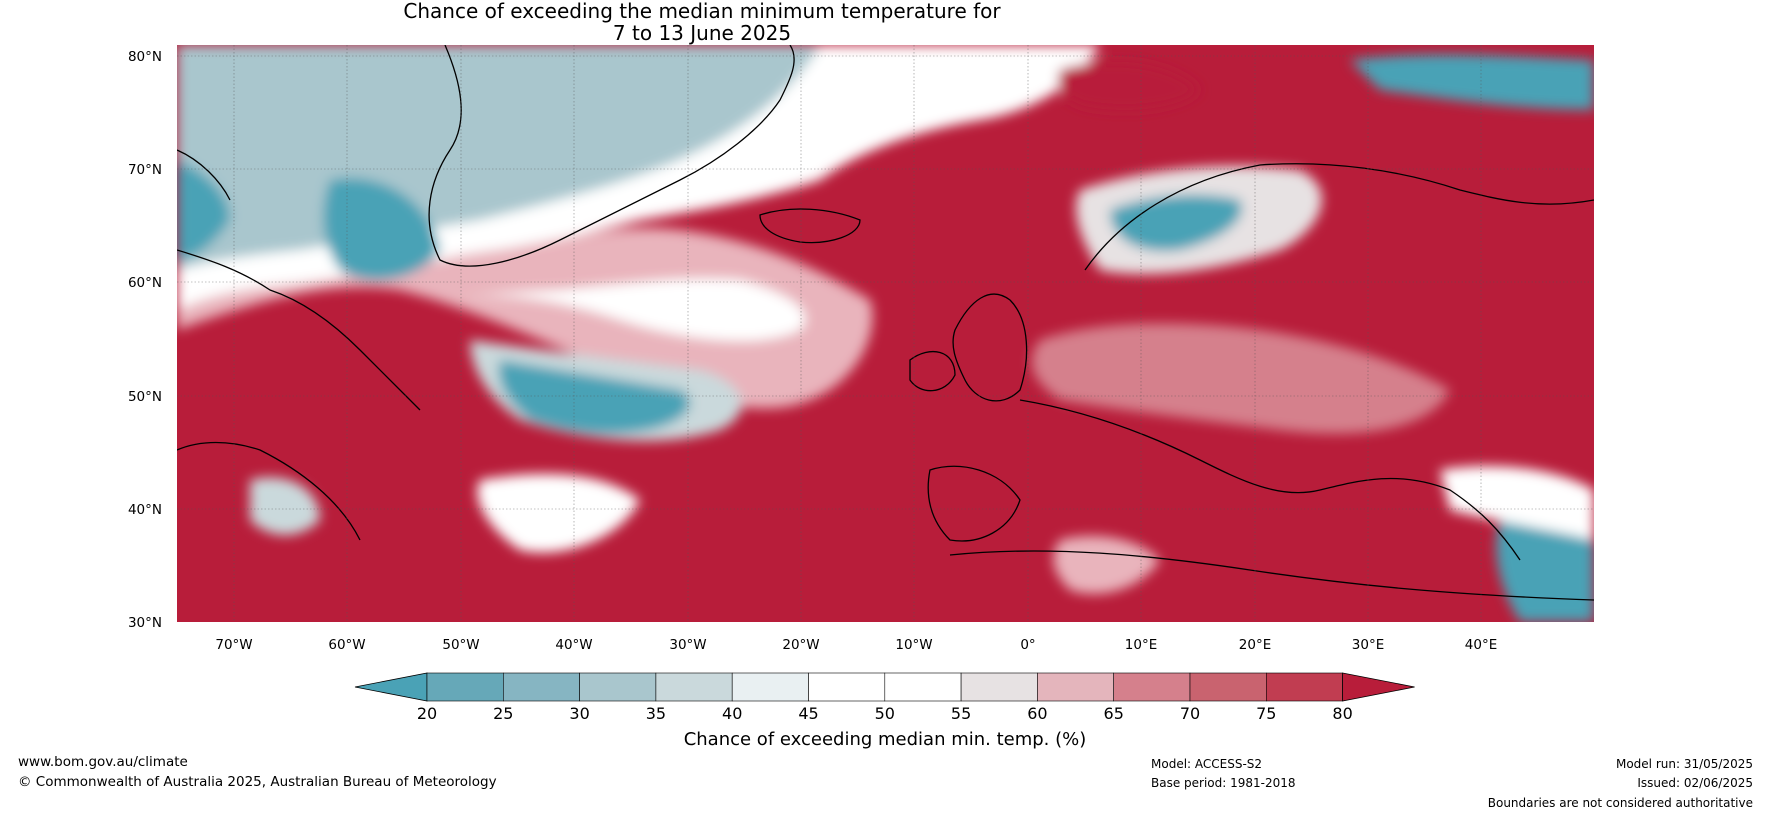 This screenshot has height=816, width=1770. Describe the element at coordinates (1545, 569) in the screenshot. I see `field-patch-red-sea-cool` at that location.